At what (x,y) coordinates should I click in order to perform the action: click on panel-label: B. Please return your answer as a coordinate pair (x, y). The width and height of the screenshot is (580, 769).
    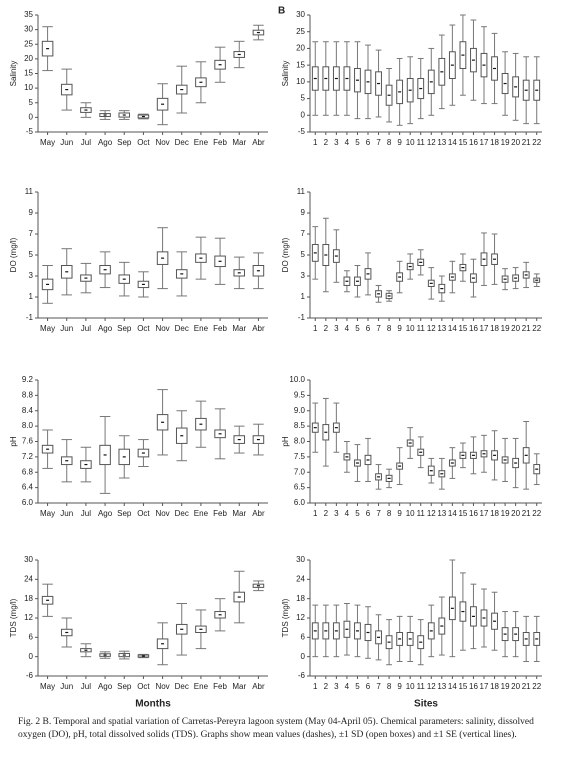
    Looking at the image, I should click on (281, 11).